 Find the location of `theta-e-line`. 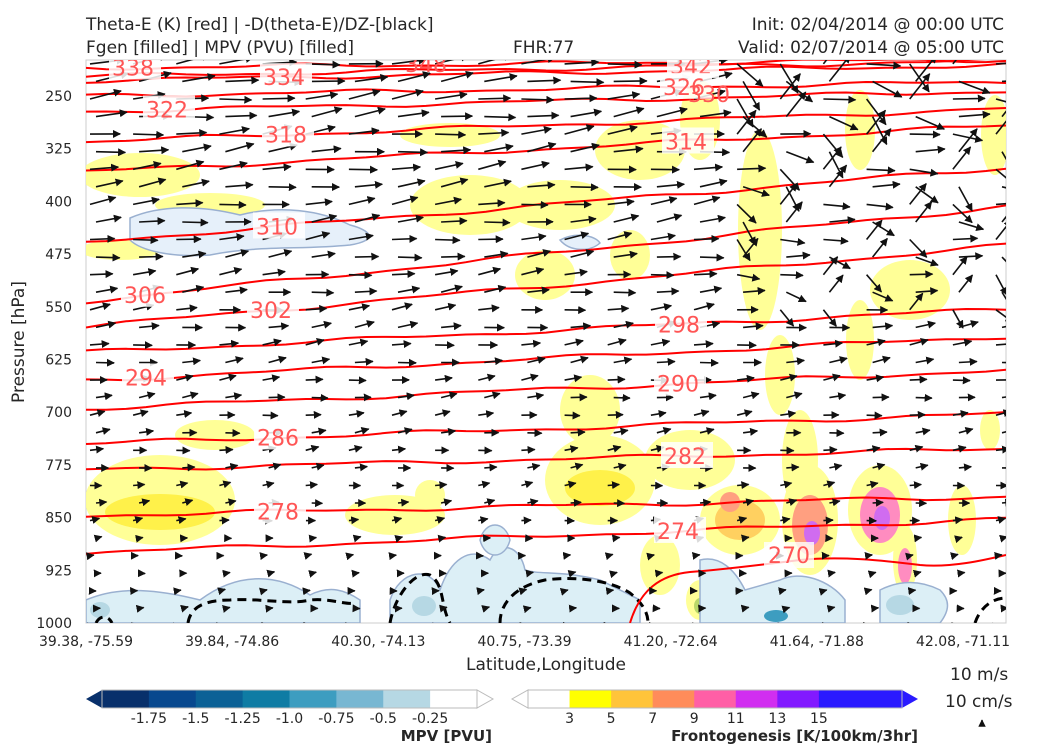

theta-e-line is located at coordinates (546, 329).